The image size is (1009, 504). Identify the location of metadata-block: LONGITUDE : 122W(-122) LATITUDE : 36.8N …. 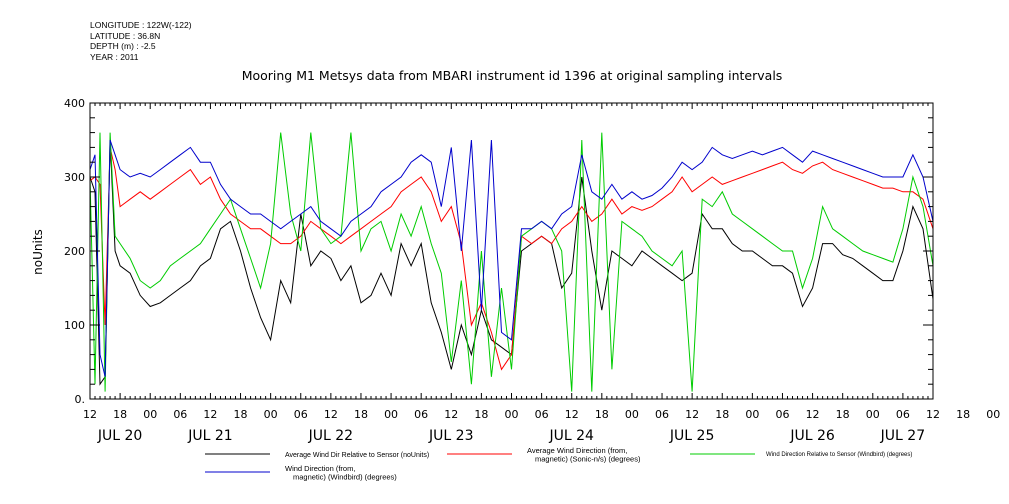
(141, 41).